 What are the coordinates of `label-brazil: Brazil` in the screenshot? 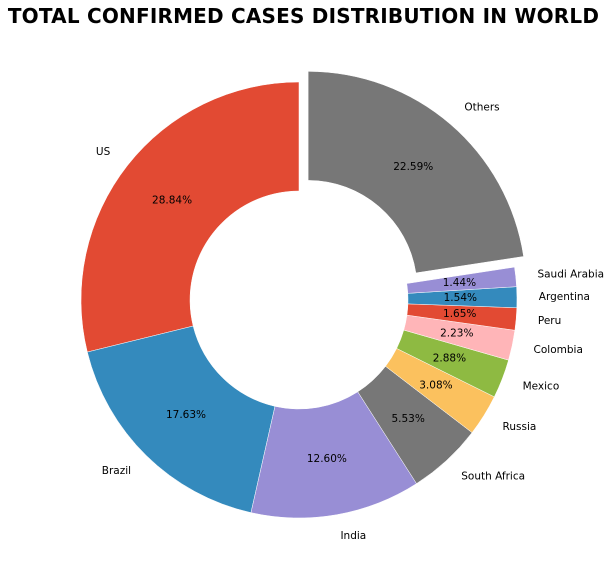 It's located at (116, 471).